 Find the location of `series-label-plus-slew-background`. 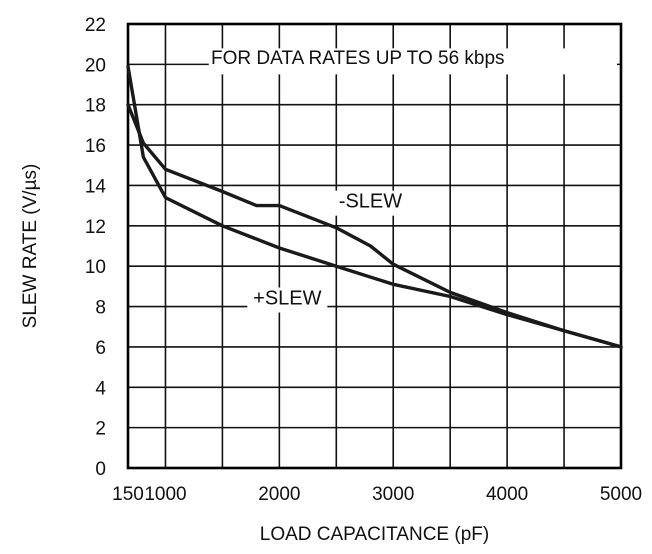

series-label-plus-slew-background is located at coordinates (287, 300).